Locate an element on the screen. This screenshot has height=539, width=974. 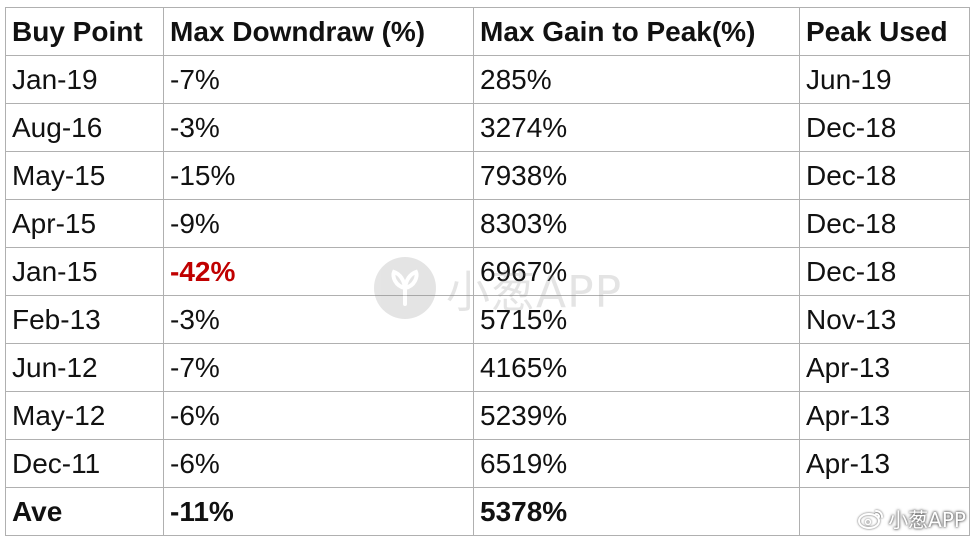
cell-buy-point: May-15 is located at coordinates (84, 175).